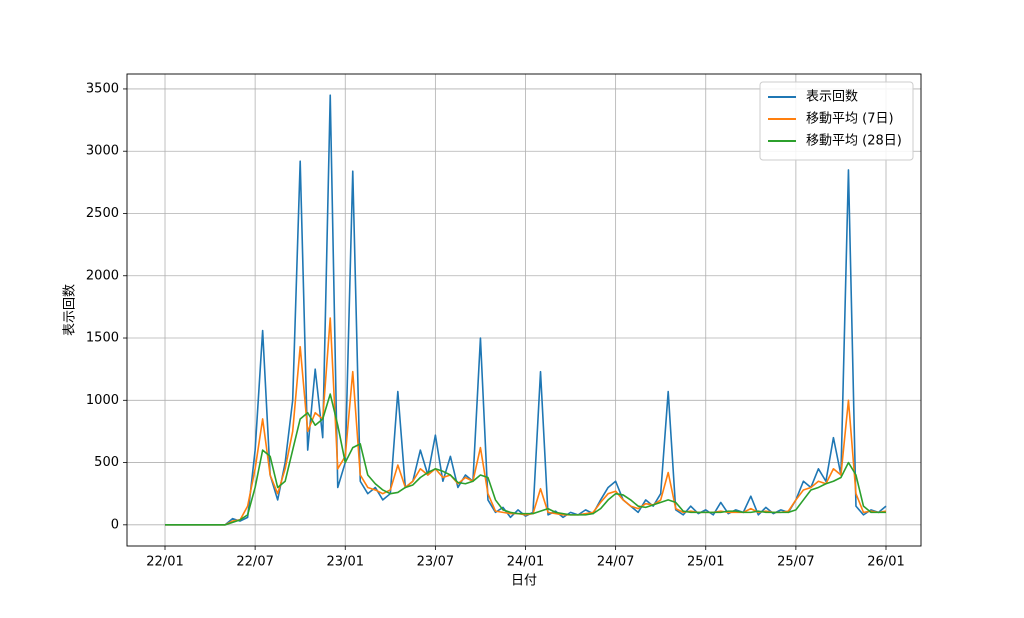  Describe the element at coordinates (102, 338) in the screenshot. I see `y-tick-label: 1500` at that location.